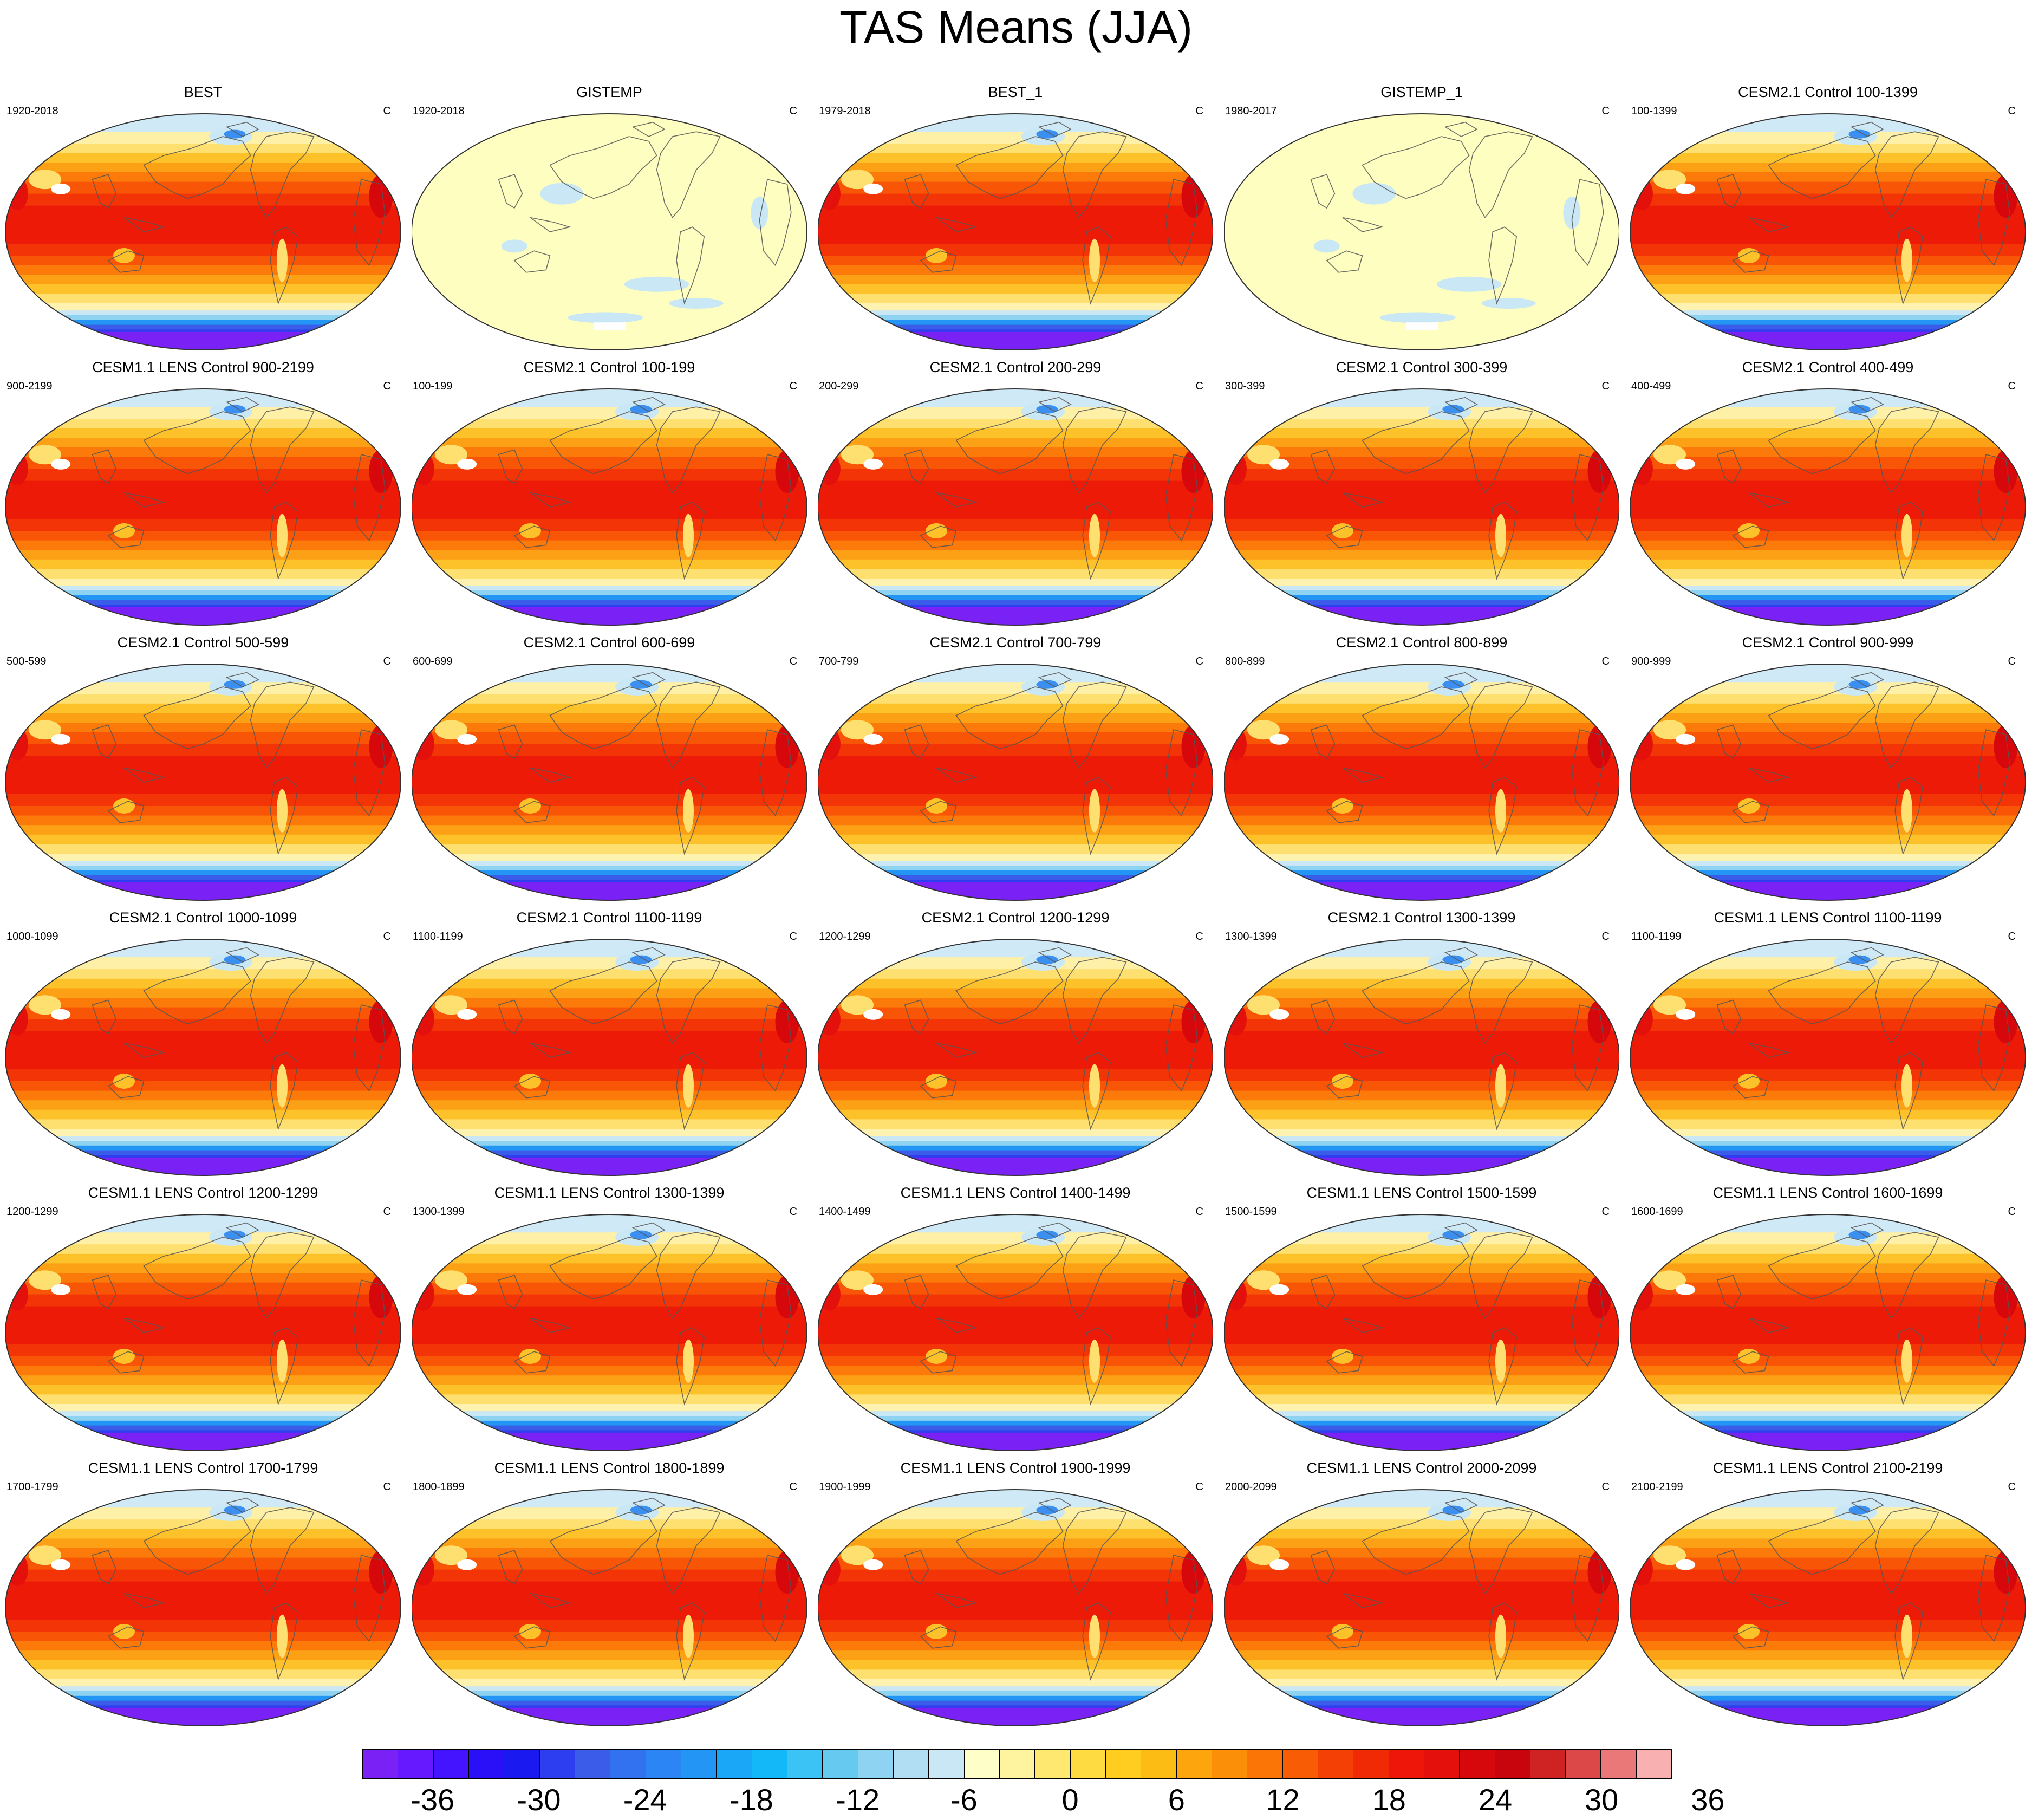  Describe the element at coordinates (562, 194) in the screenshot. I see `anomaly-region` at that location.